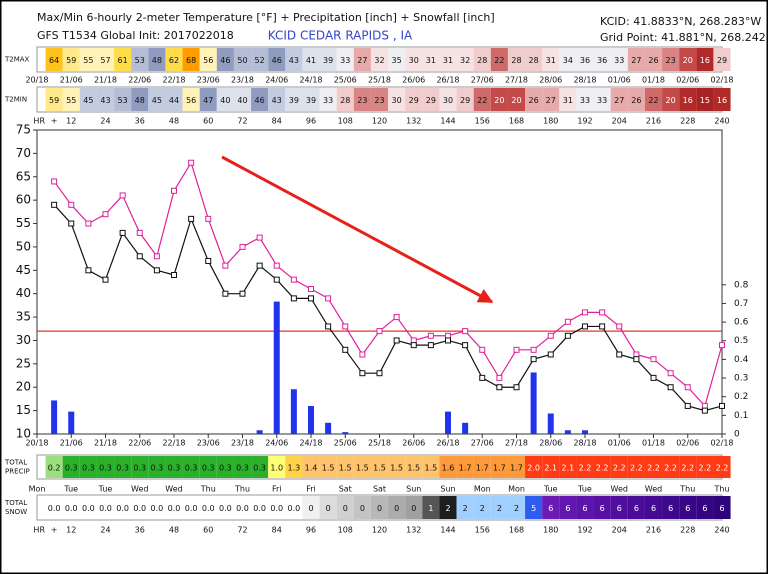  What do you see at coordinates (379, 530) in the screenshot?
I see `hr-tick: 120` at bounding box center [379, 530].